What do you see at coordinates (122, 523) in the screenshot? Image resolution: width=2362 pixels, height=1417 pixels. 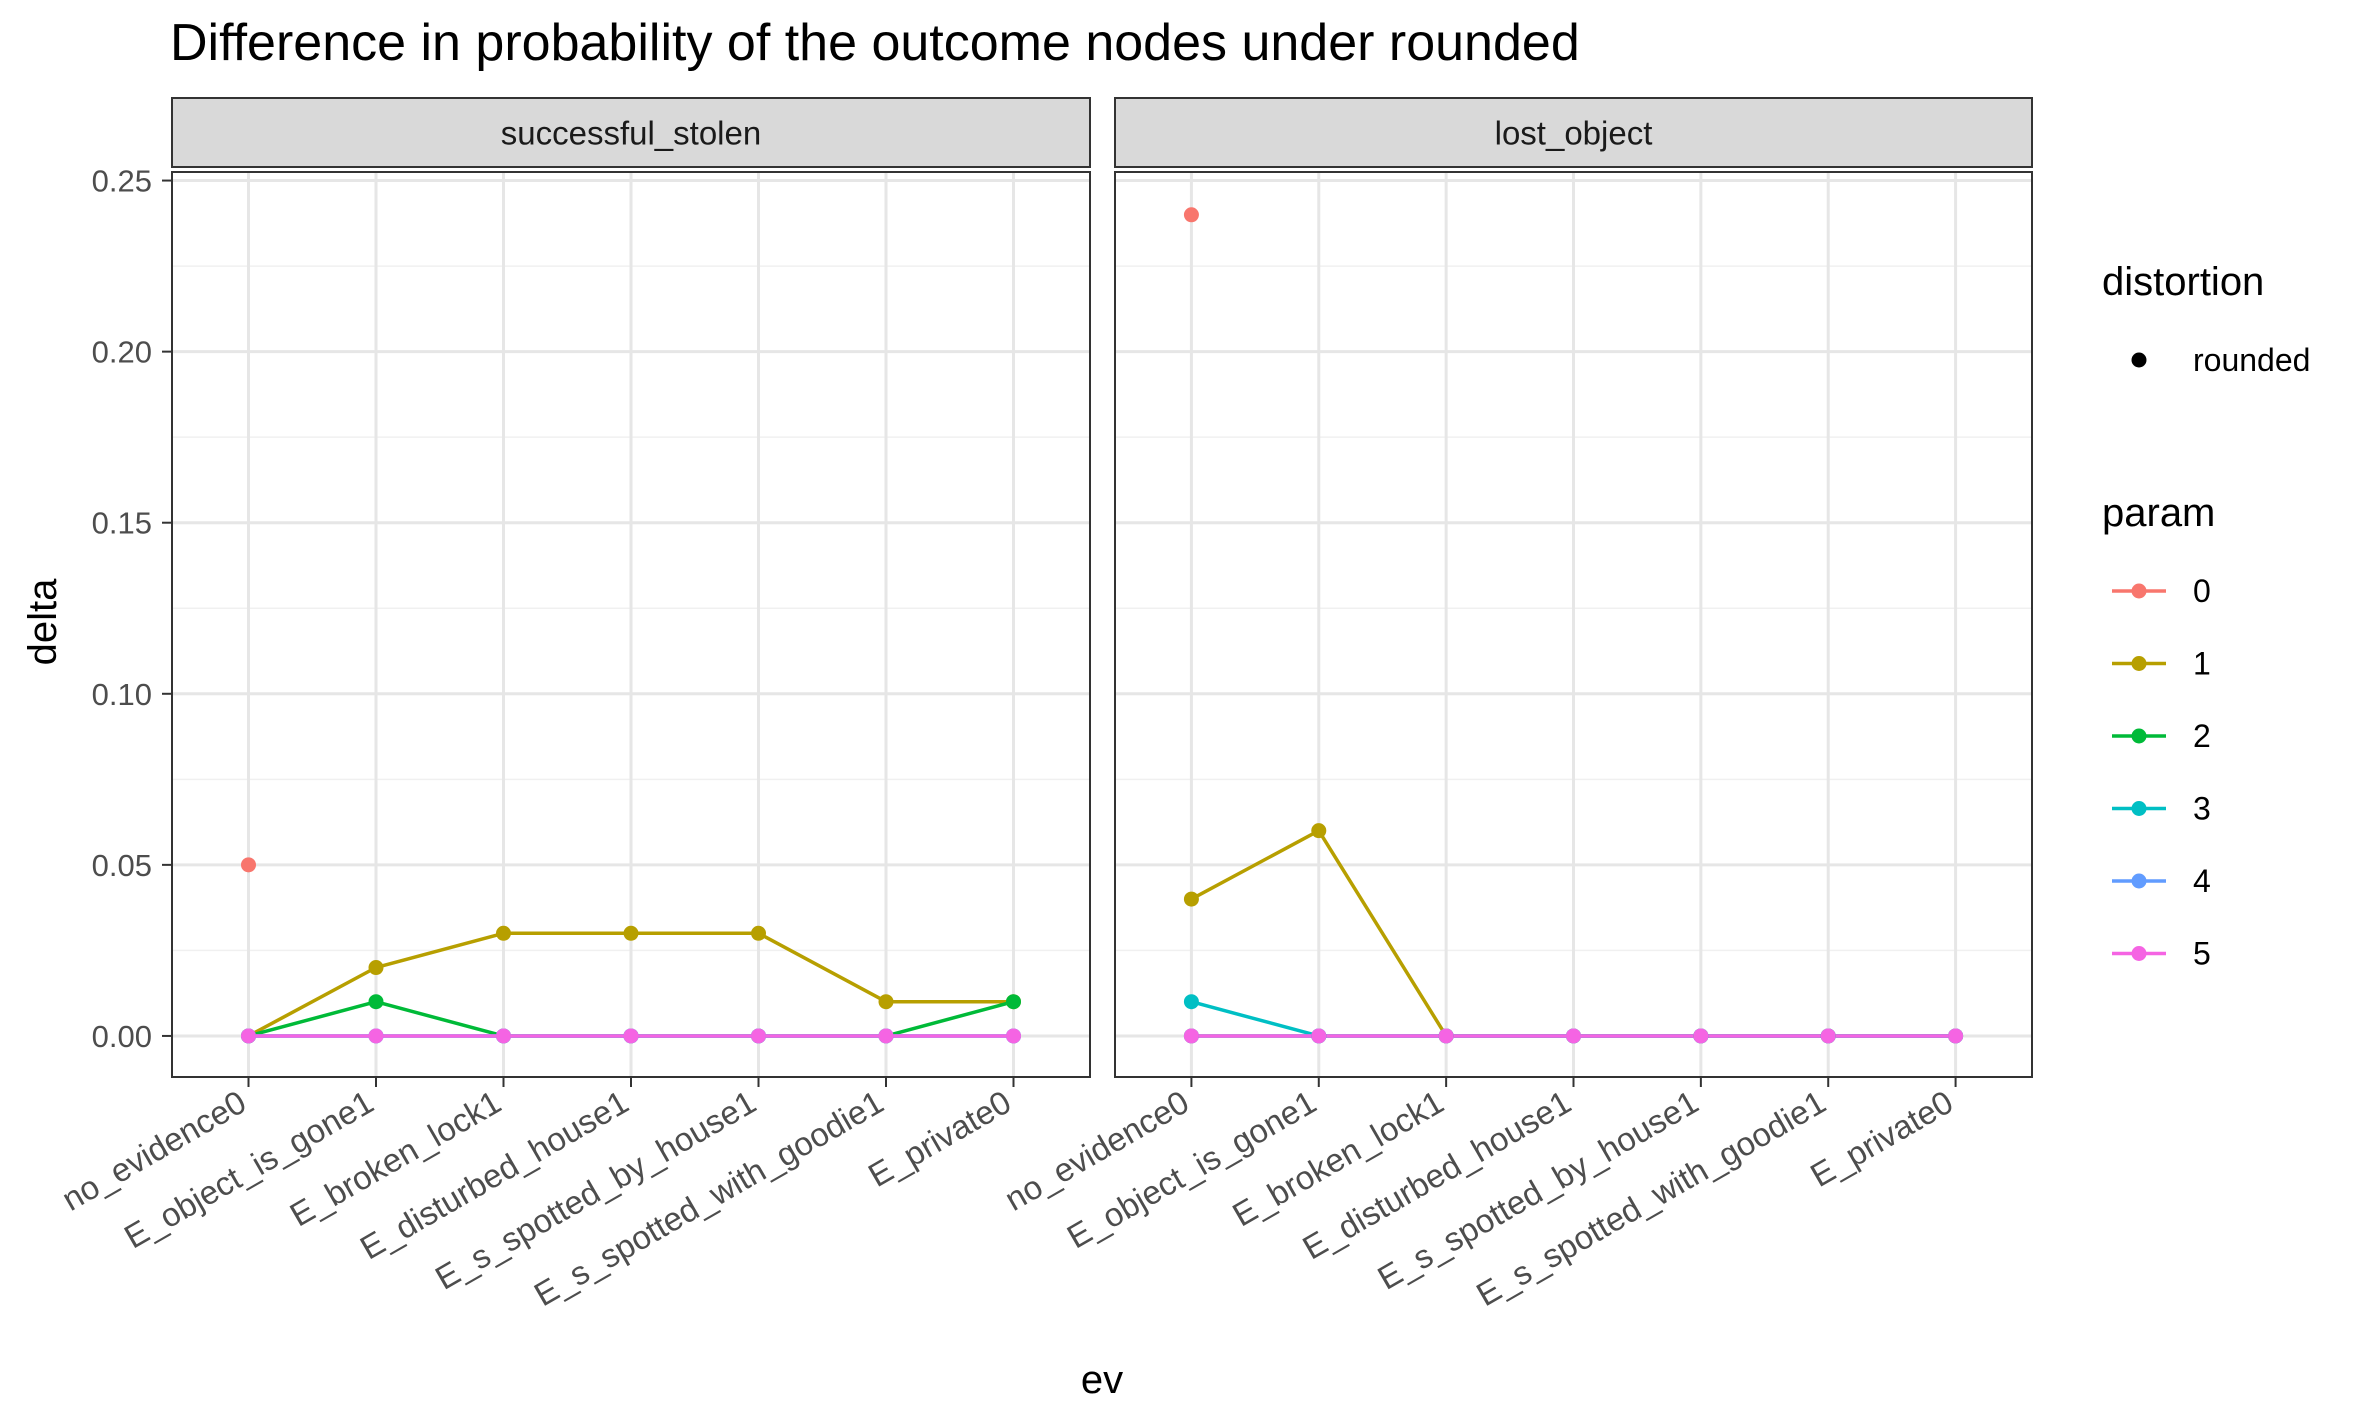 I see `y-tick-label: 0.15` at bounding box center [122, 523].